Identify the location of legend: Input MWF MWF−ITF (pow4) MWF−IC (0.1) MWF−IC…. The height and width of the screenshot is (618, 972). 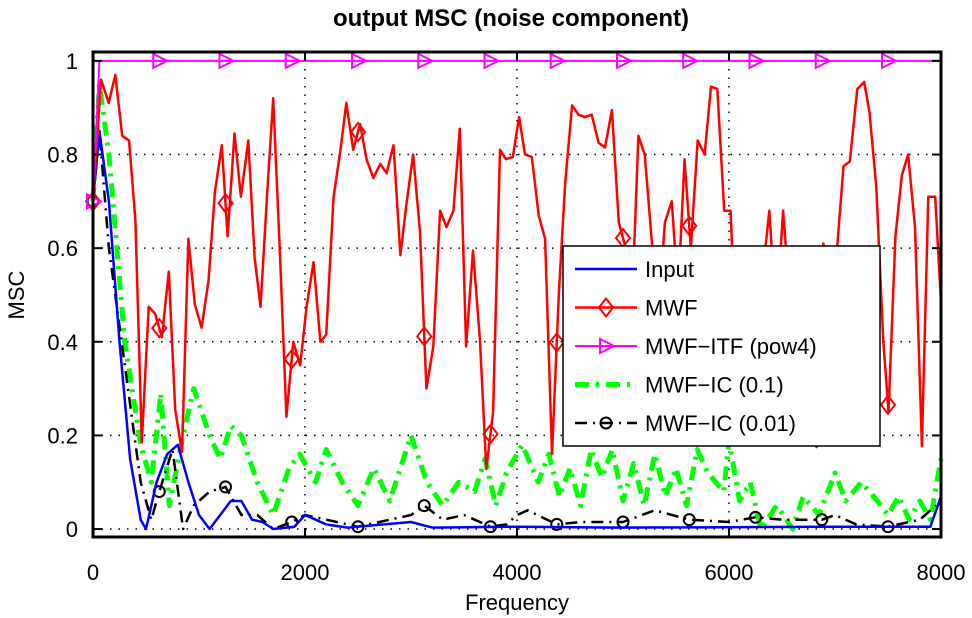
(721, 346).